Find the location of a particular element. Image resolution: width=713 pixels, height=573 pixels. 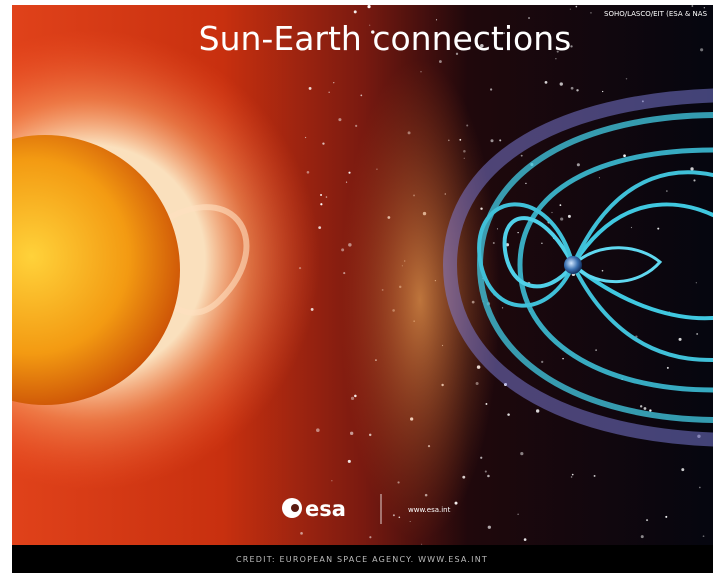

footer-bar is located at coordinates (362, 559).